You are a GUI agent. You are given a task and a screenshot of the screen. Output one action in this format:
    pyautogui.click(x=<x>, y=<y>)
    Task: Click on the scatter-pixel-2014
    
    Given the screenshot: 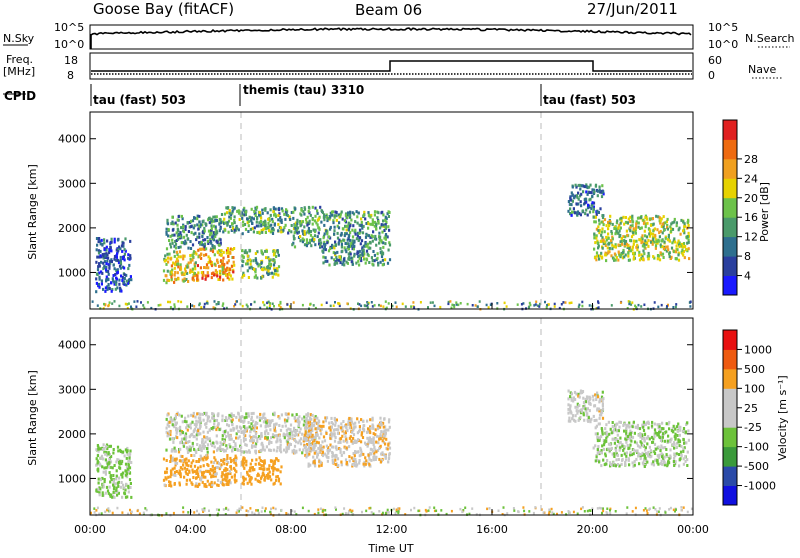 What is the action you would take?
    pyautogui.click(x=678, y=431)
    